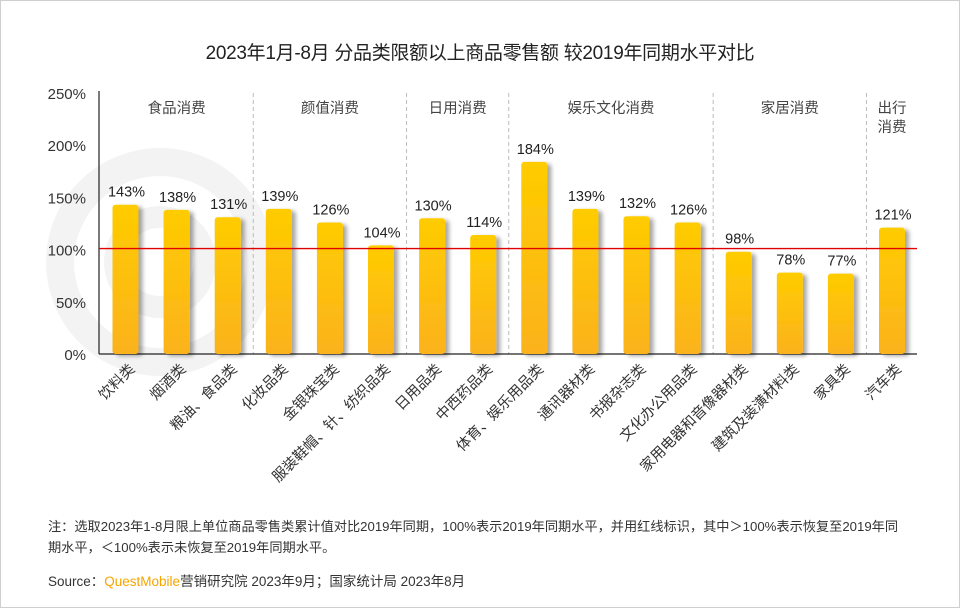 The image size is (960, 608). I want to click on group-label: 颜值消费, so click(330, 108).